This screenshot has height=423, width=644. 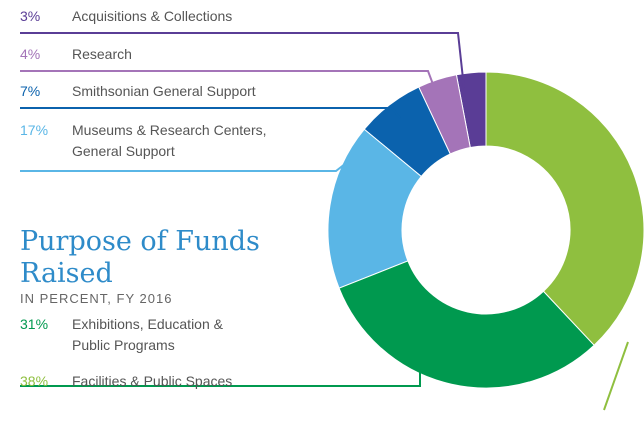 I want to click on category-label: Facilities & Public Spaces, so click(x=152, y=381).